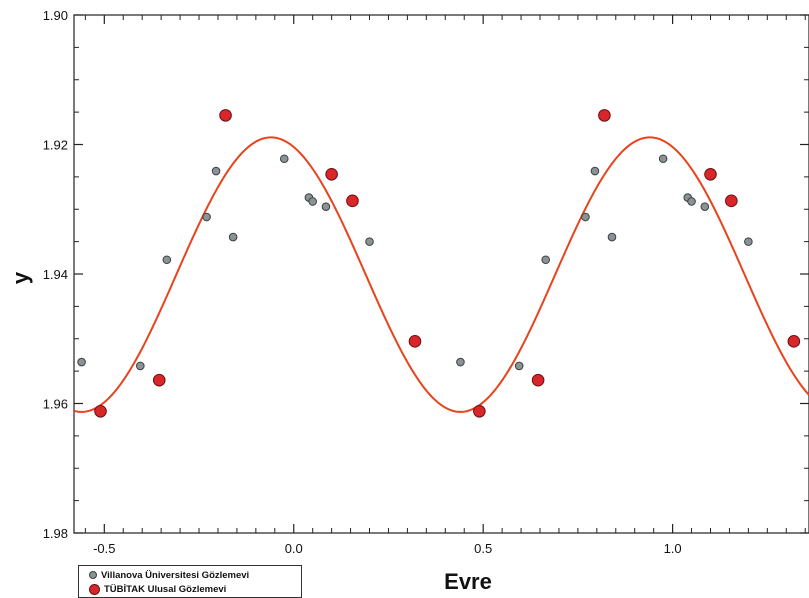 The height and width of the screenshot is (598, 809). I want to click on legend-item-tubitak: TÜBİTAK Ulusal Gözlemevi, so click(195, 589).